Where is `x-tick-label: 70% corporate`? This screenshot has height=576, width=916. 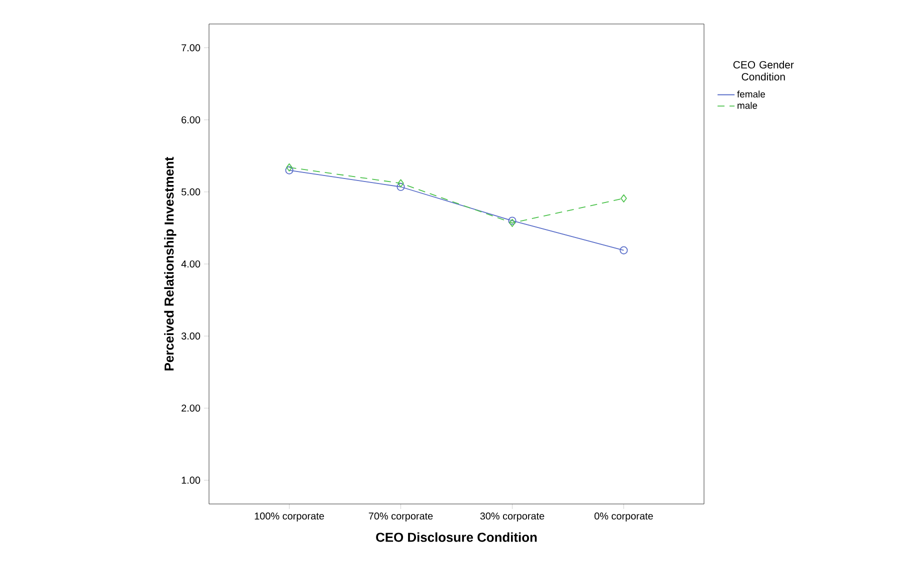 x-tick-label: 70% corporate is located at coordinates (400, 517).